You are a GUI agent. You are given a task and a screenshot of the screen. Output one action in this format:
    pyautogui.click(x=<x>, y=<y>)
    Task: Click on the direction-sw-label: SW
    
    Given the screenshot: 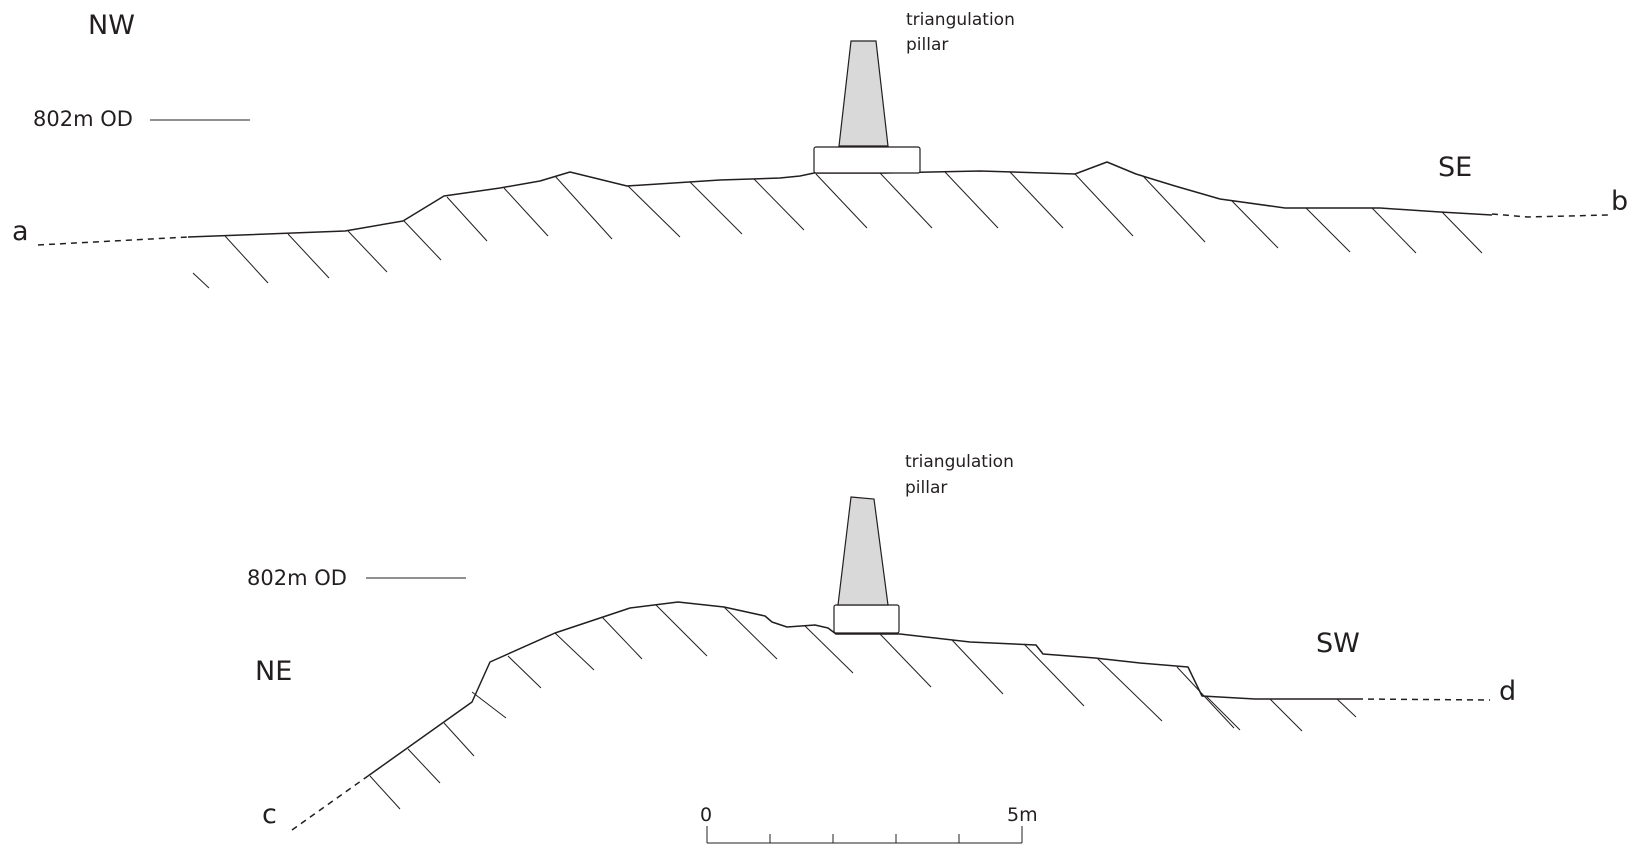 What is the action you would take?
    pyautogui.click(x=1338, y=643)
    